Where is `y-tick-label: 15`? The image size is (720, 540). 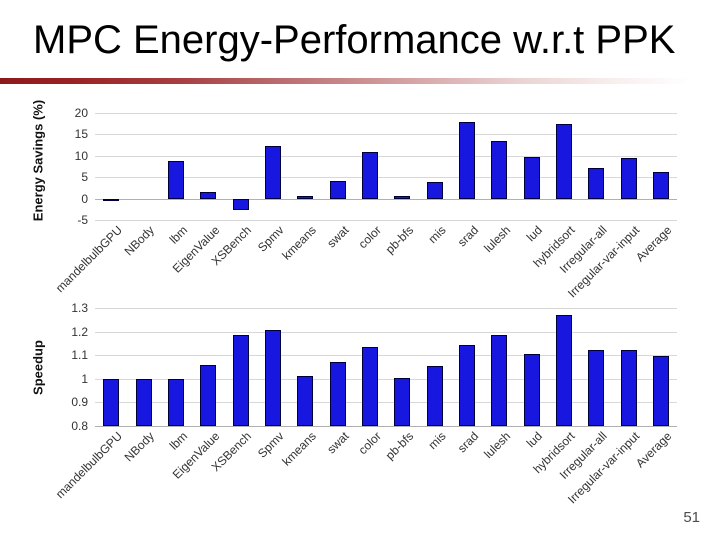
y-tick-label: 15 is located at coordinates (81, 134).